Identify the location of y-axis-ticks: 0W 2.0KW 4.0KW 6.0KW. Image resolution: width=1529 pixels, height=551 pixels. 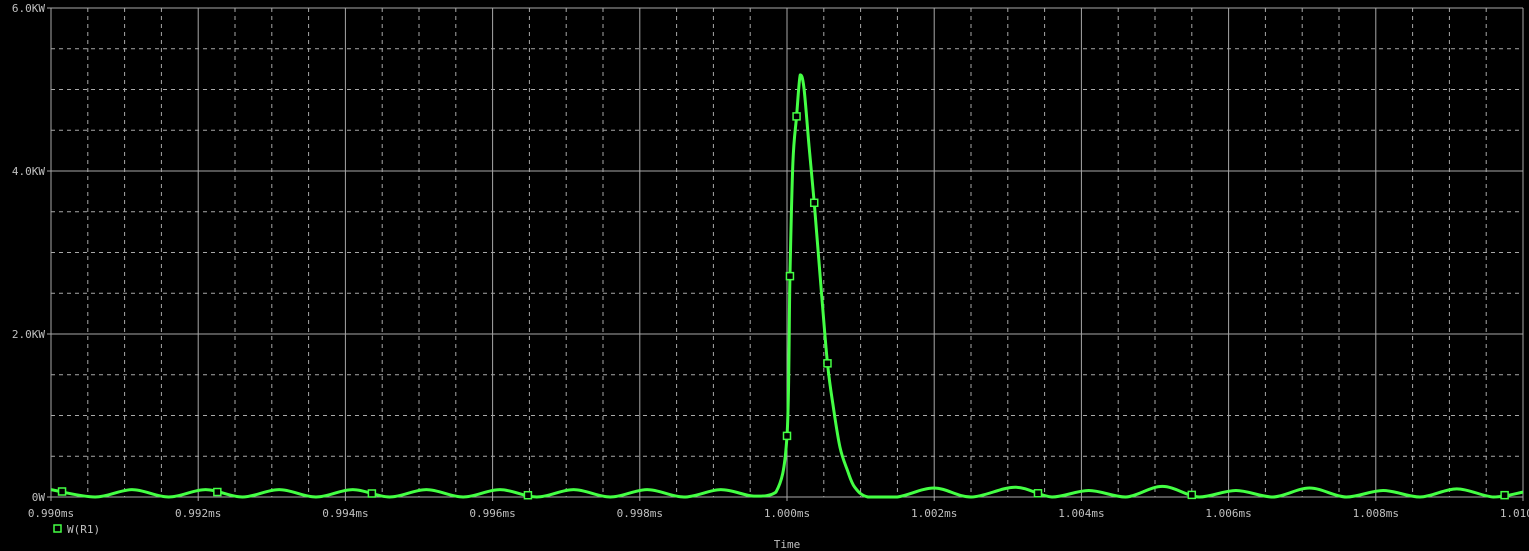
(28, 253).